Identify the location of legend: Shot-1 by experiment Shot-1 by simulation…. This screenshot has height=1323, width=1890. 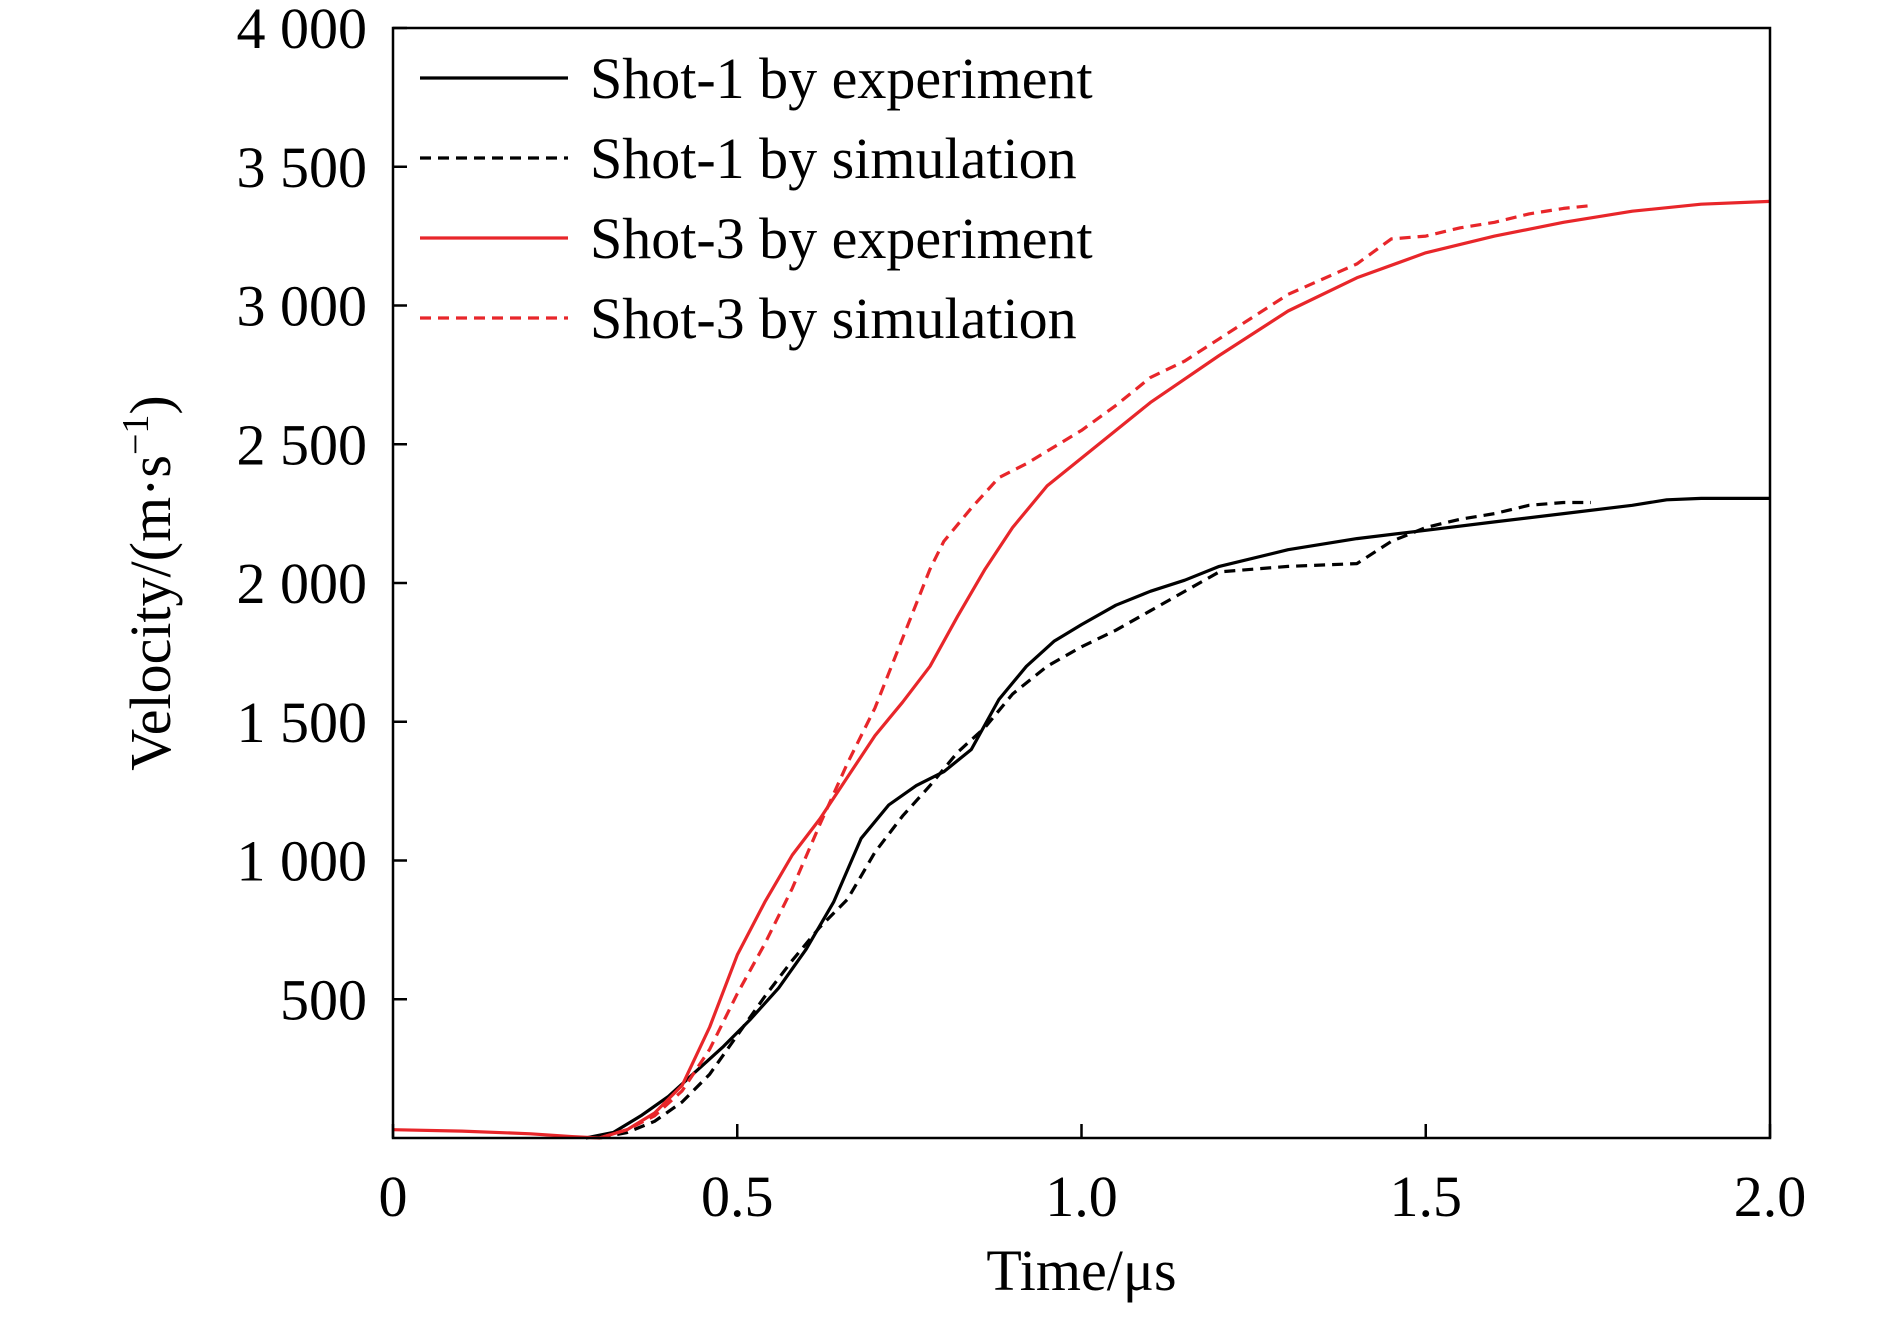
(756, 198).